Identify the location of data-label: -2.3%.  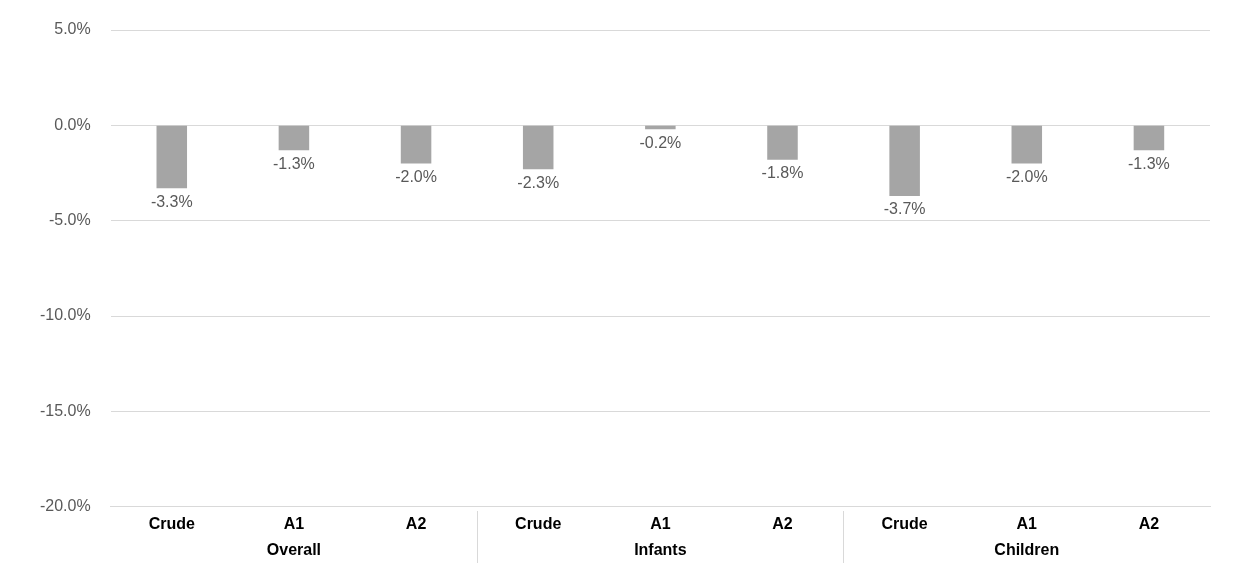
(538, 182).